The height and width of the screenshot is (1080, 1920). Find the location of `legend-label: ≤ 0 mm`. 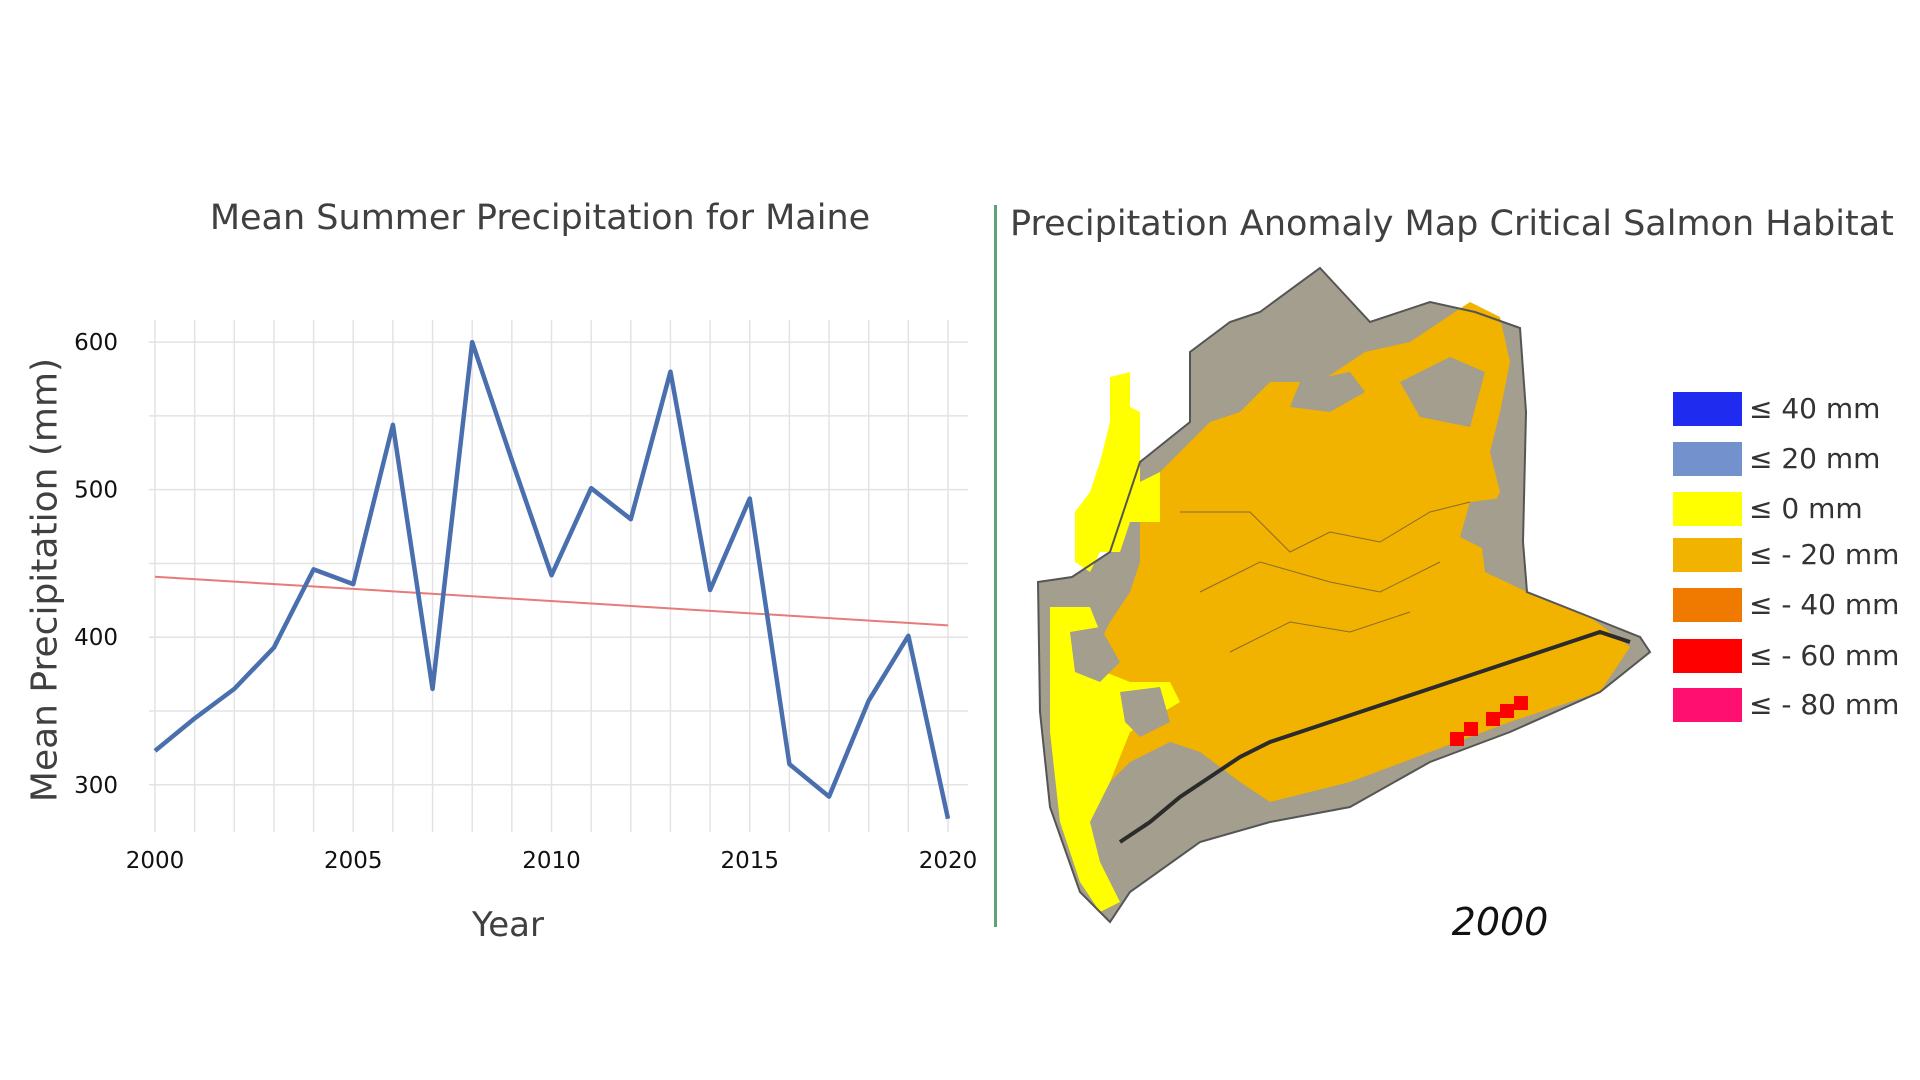

legend-label: ≤ 0 mm is located at coordinates (1806, 508).